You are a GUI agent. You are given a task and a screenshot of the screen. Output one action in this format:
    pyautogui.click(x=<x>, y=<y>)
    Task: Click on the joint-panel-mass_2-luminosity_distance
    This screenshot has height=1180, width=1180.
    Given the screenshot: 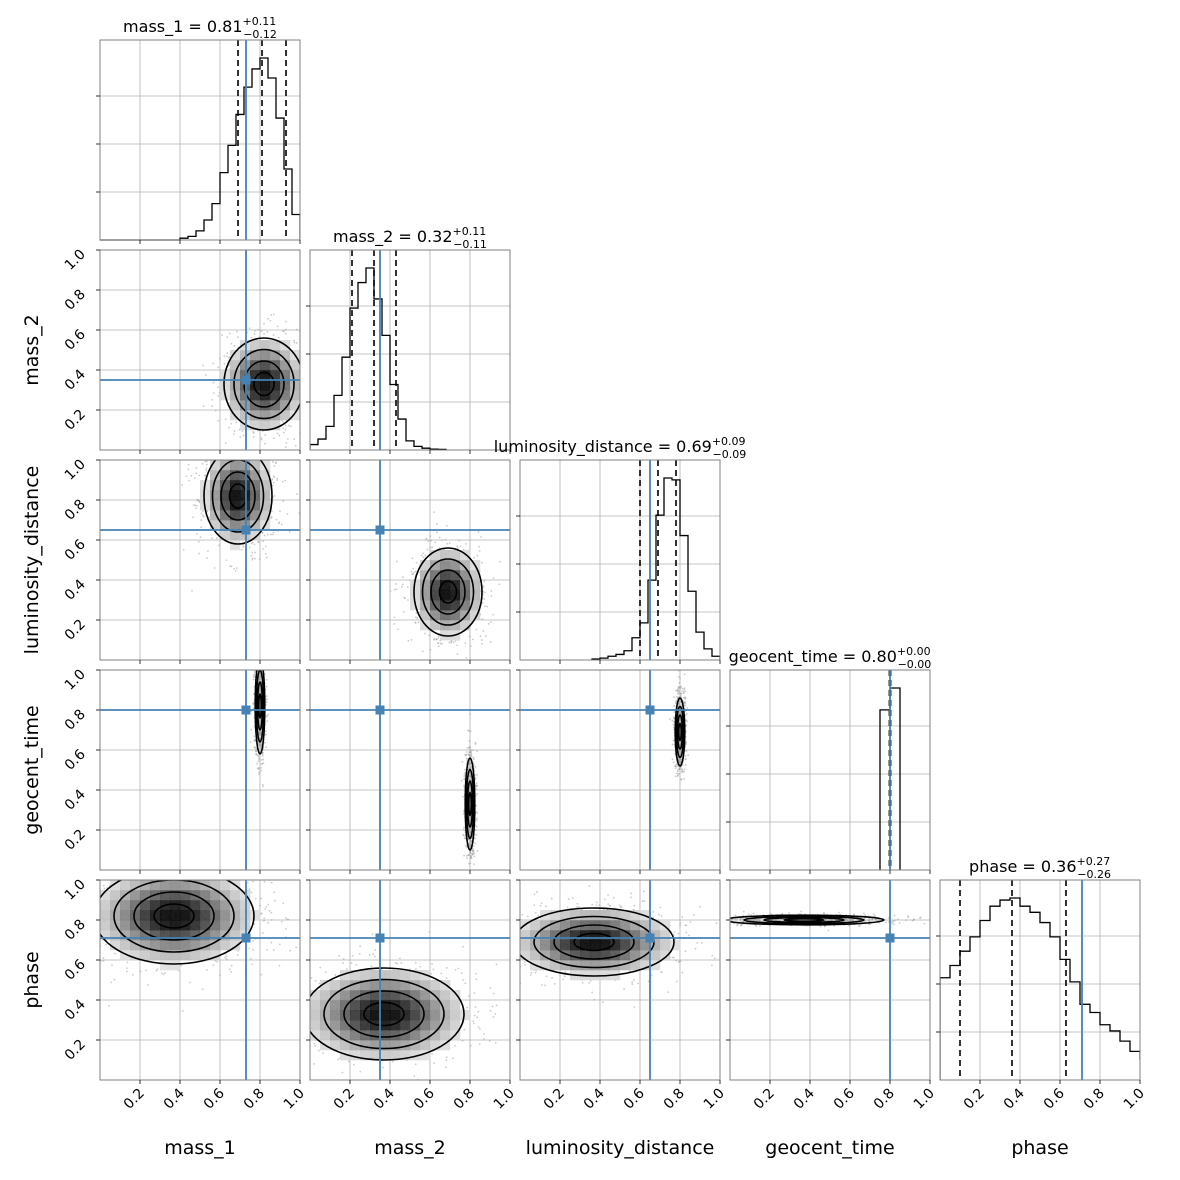 What is the action you would take?
    pyautogui.click(x=408, y=561)
    